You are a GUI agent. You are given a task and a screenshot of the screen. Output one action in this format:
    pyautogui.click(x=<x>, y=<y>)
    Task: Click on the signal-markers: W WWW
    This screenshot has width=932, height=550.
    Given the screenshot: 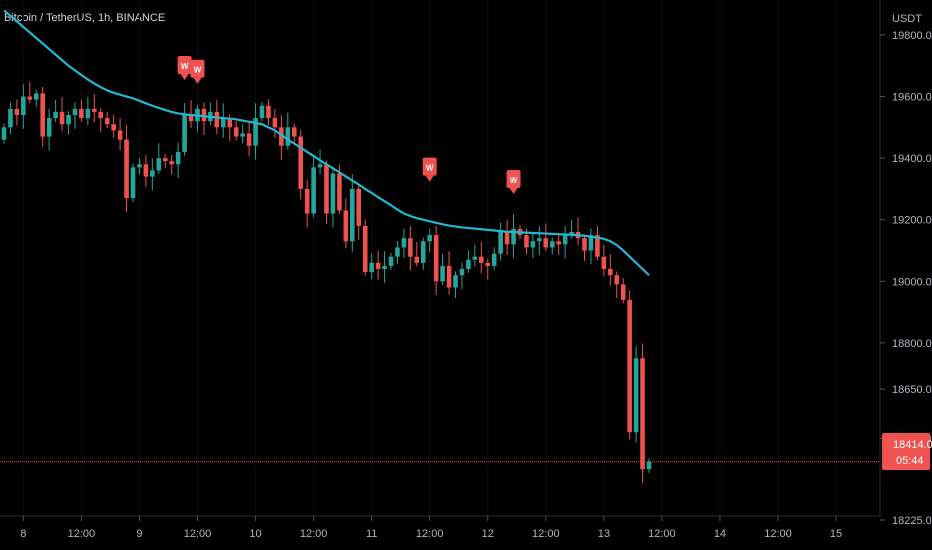 What is the action you would take?
    pyautogui.click(x=349, y=125)
    